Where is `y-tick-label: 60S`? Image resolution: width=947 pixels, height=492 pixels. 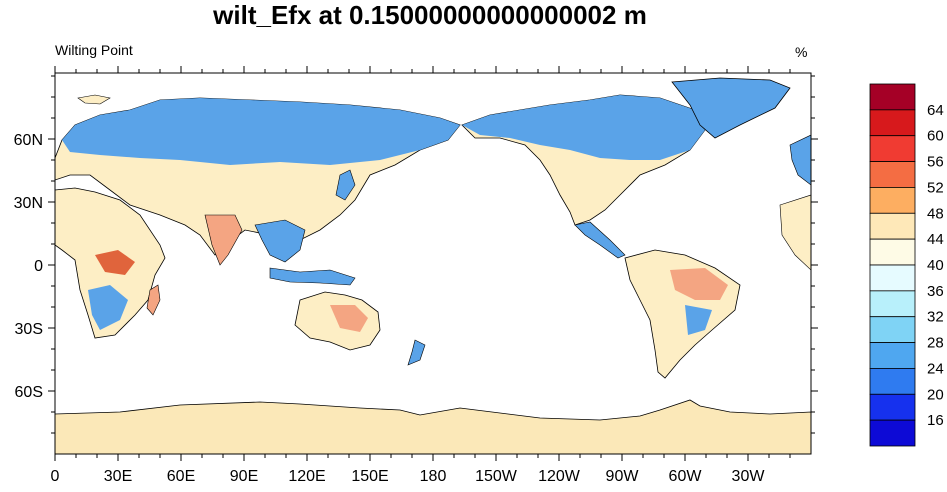 y-tick-label: 60S is located at coordinates (29, 392).